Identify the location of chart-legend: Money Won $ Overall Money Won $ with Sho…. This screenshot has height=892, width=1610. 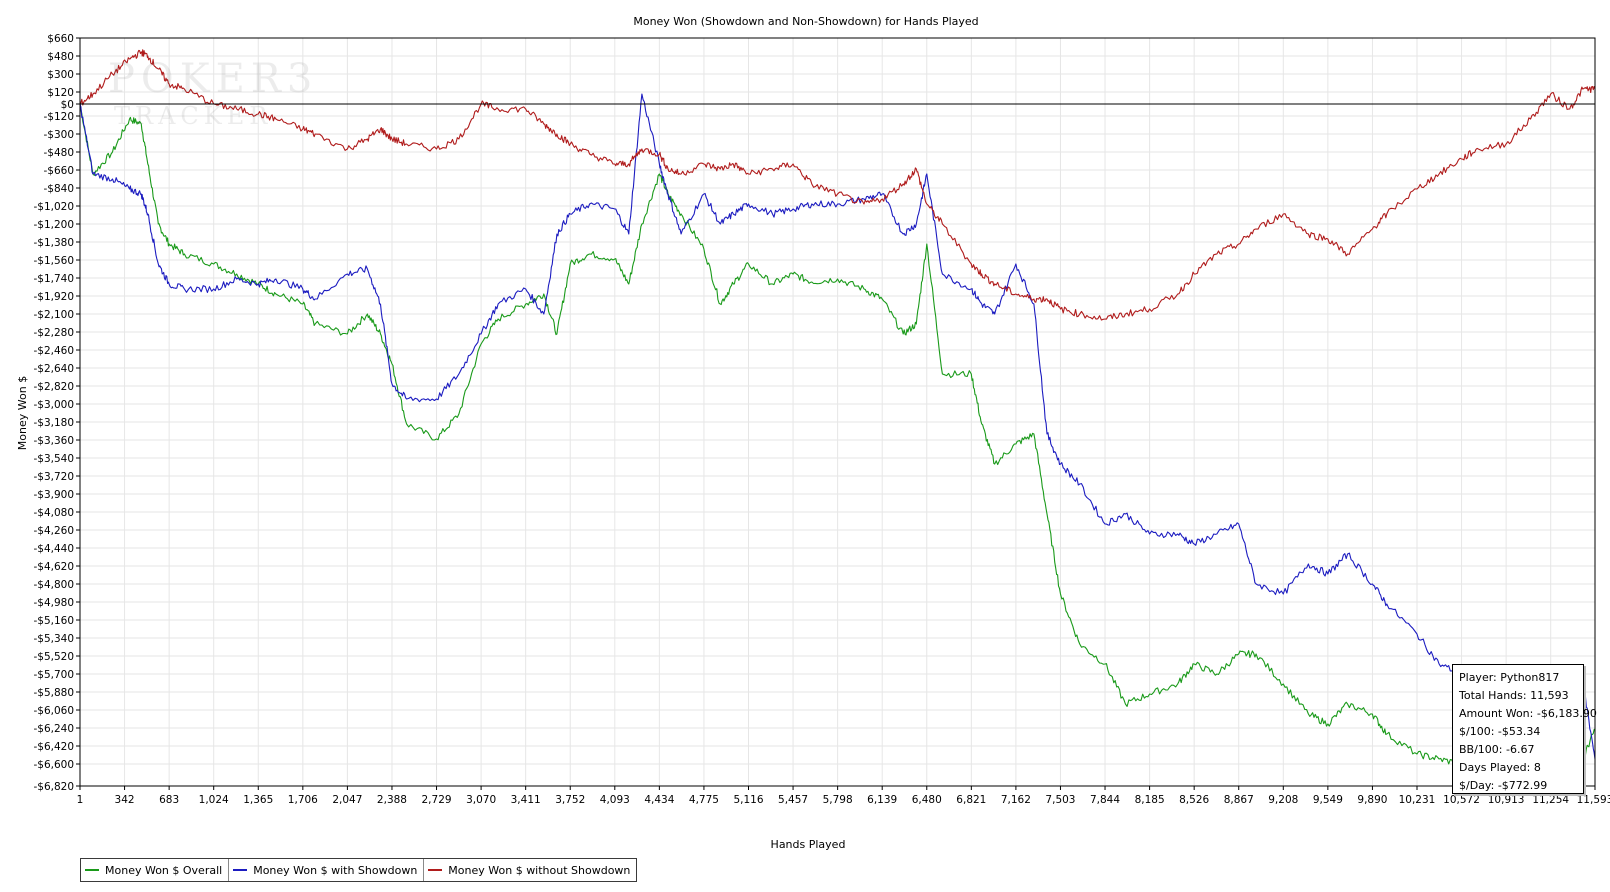
(359, 870).